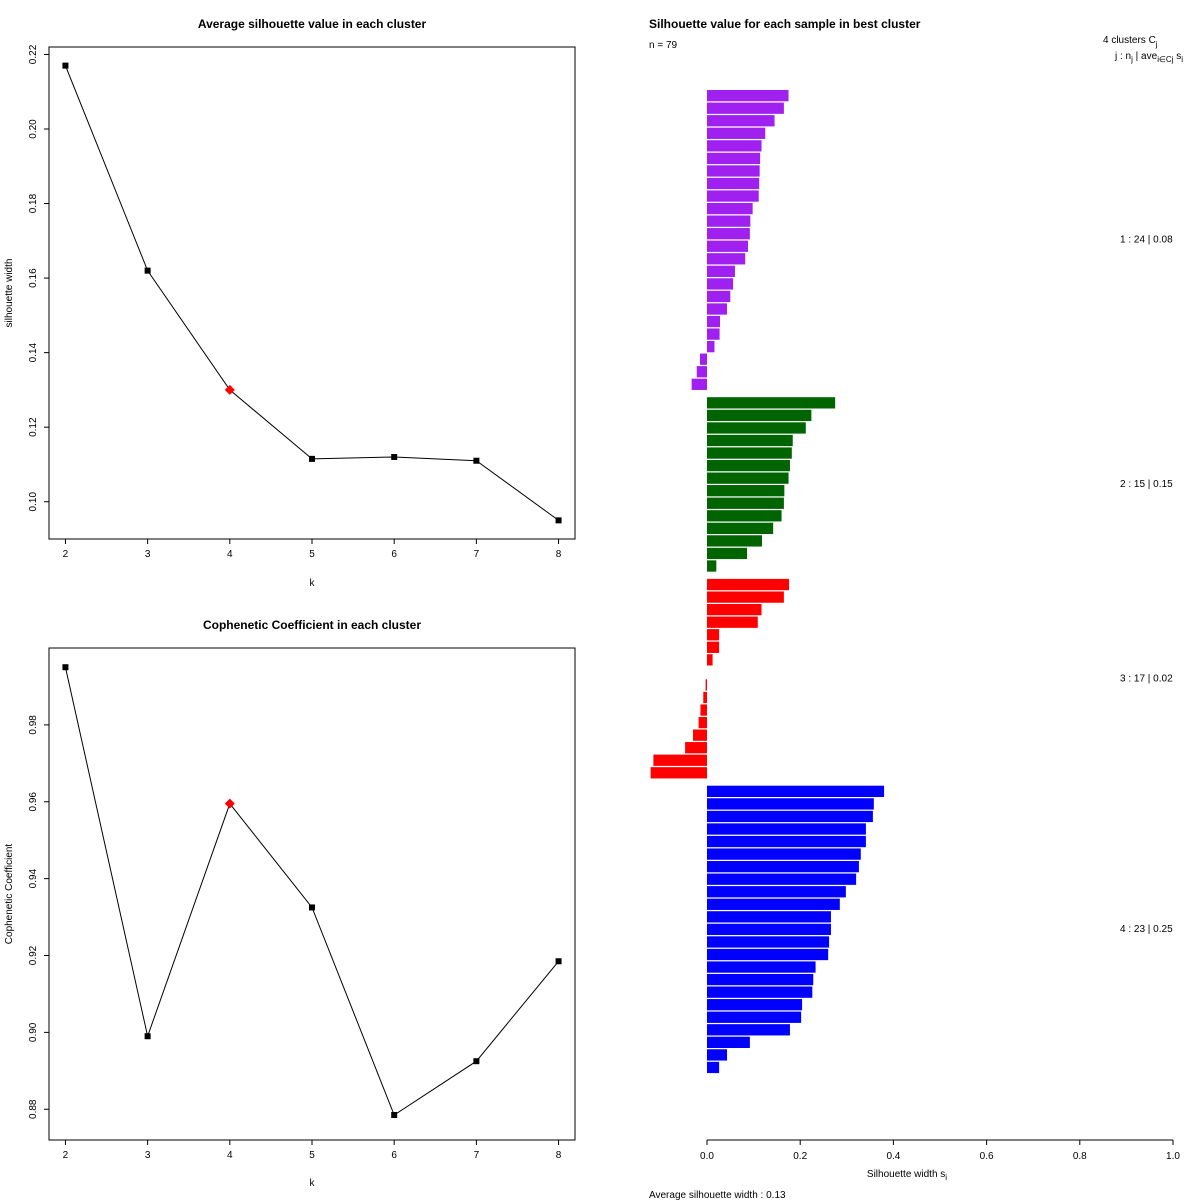  What do you see at coordinates (313, 1183) in the screenshot?
I see `cophenetic-xlabel: k` at bounding box center [313, 1183].